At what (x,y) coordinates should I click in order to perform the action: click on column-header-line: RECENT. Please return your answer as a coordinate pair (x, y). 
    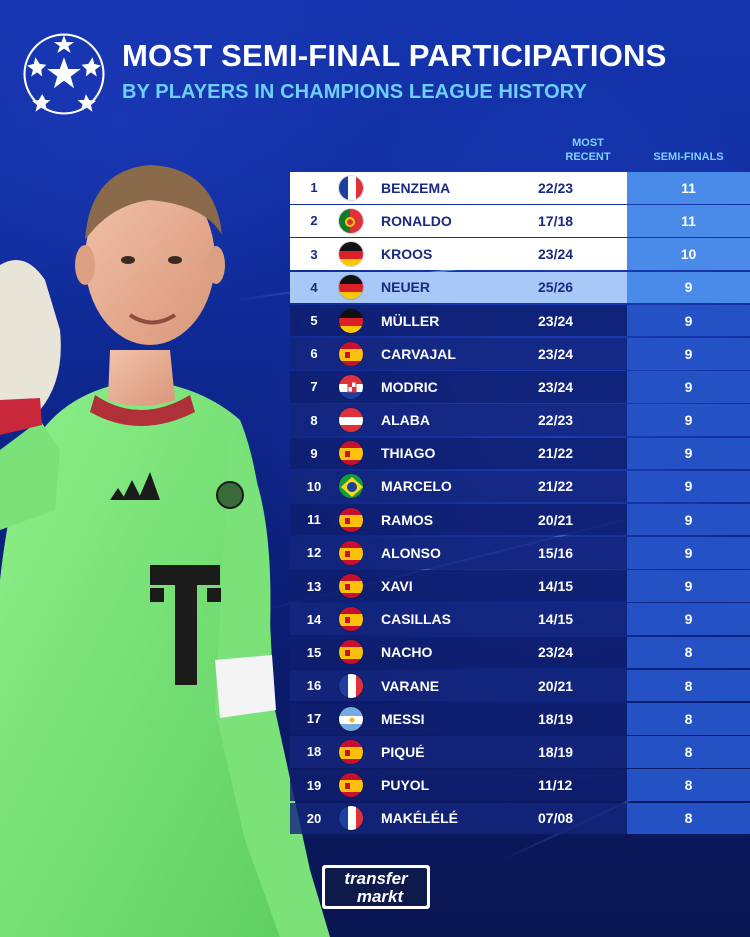
    Looking at the image, I should click on (588, 157).